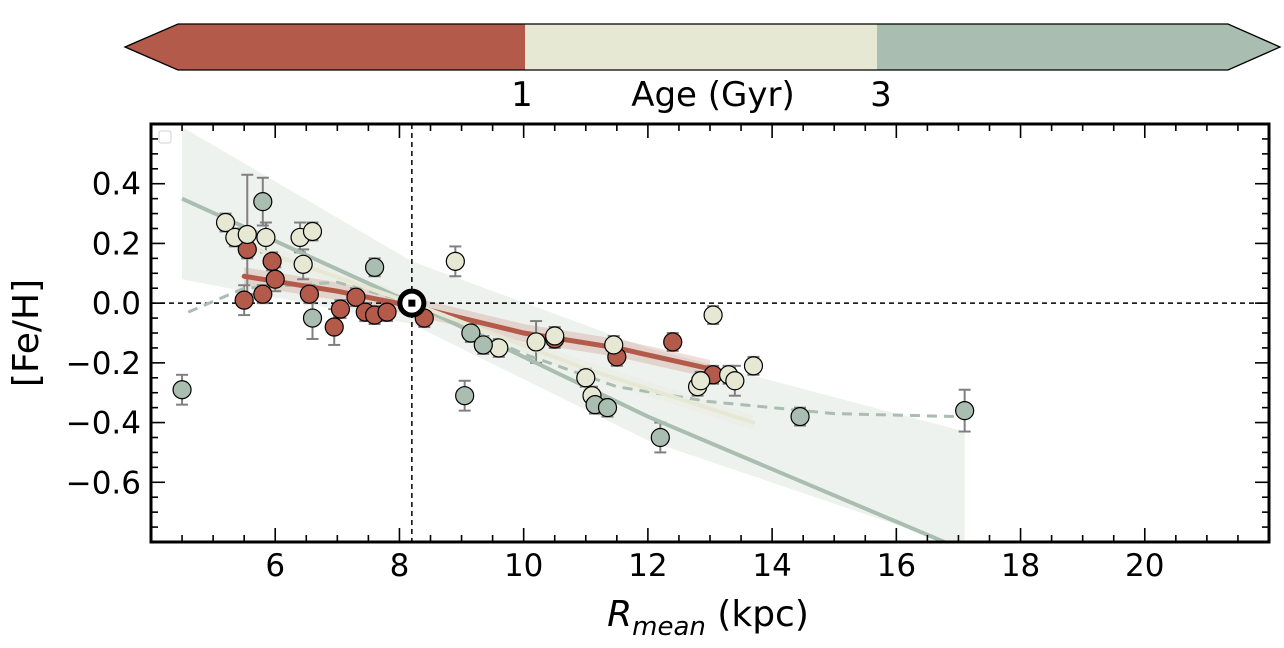  Describe the element at coordinates (116, 244) in the screenshot. I see `y-tick-label: 0.2` at that location.